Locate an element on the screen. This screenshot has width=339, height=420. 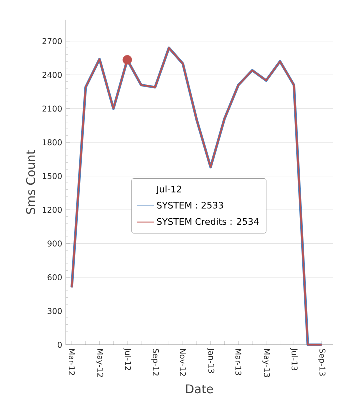
y-axis-title: Sms Count is located at coordinates (31, 182).